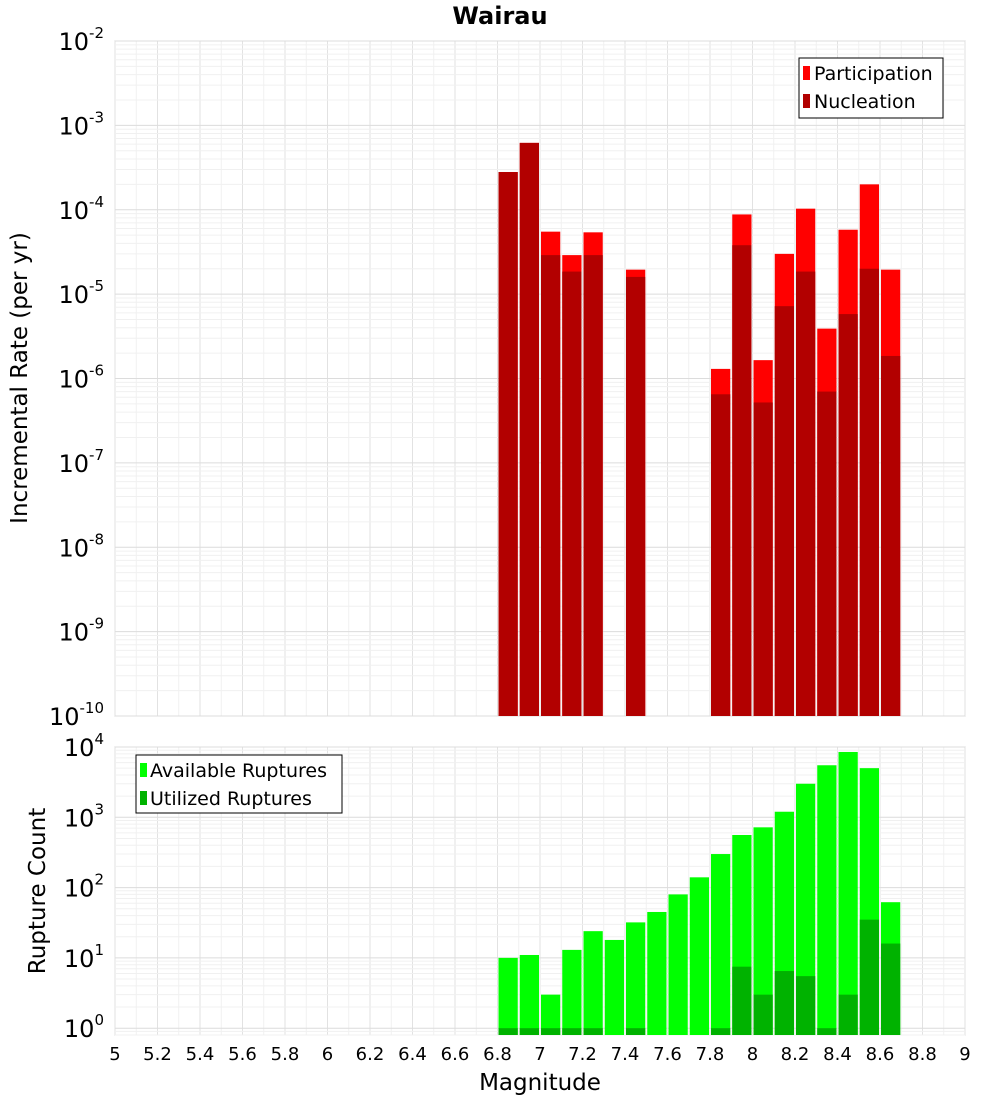  What do you see at coordinates (540, 1083) in the screenshot?
I see `x-axis-label: Magnitude` at bounding box center [540, 1083].